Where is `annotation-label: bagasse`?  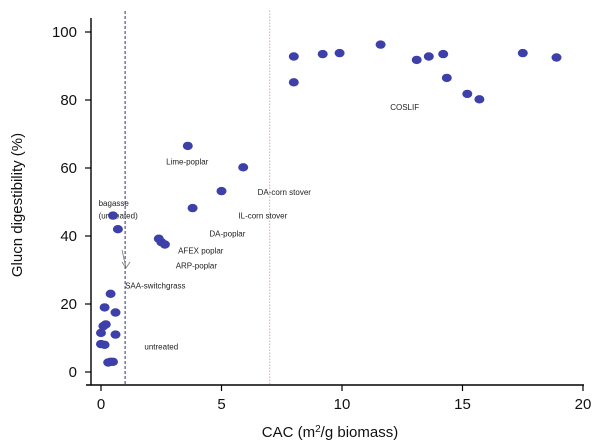
annotation-label: bagasse is located at coordinates (114, 203).